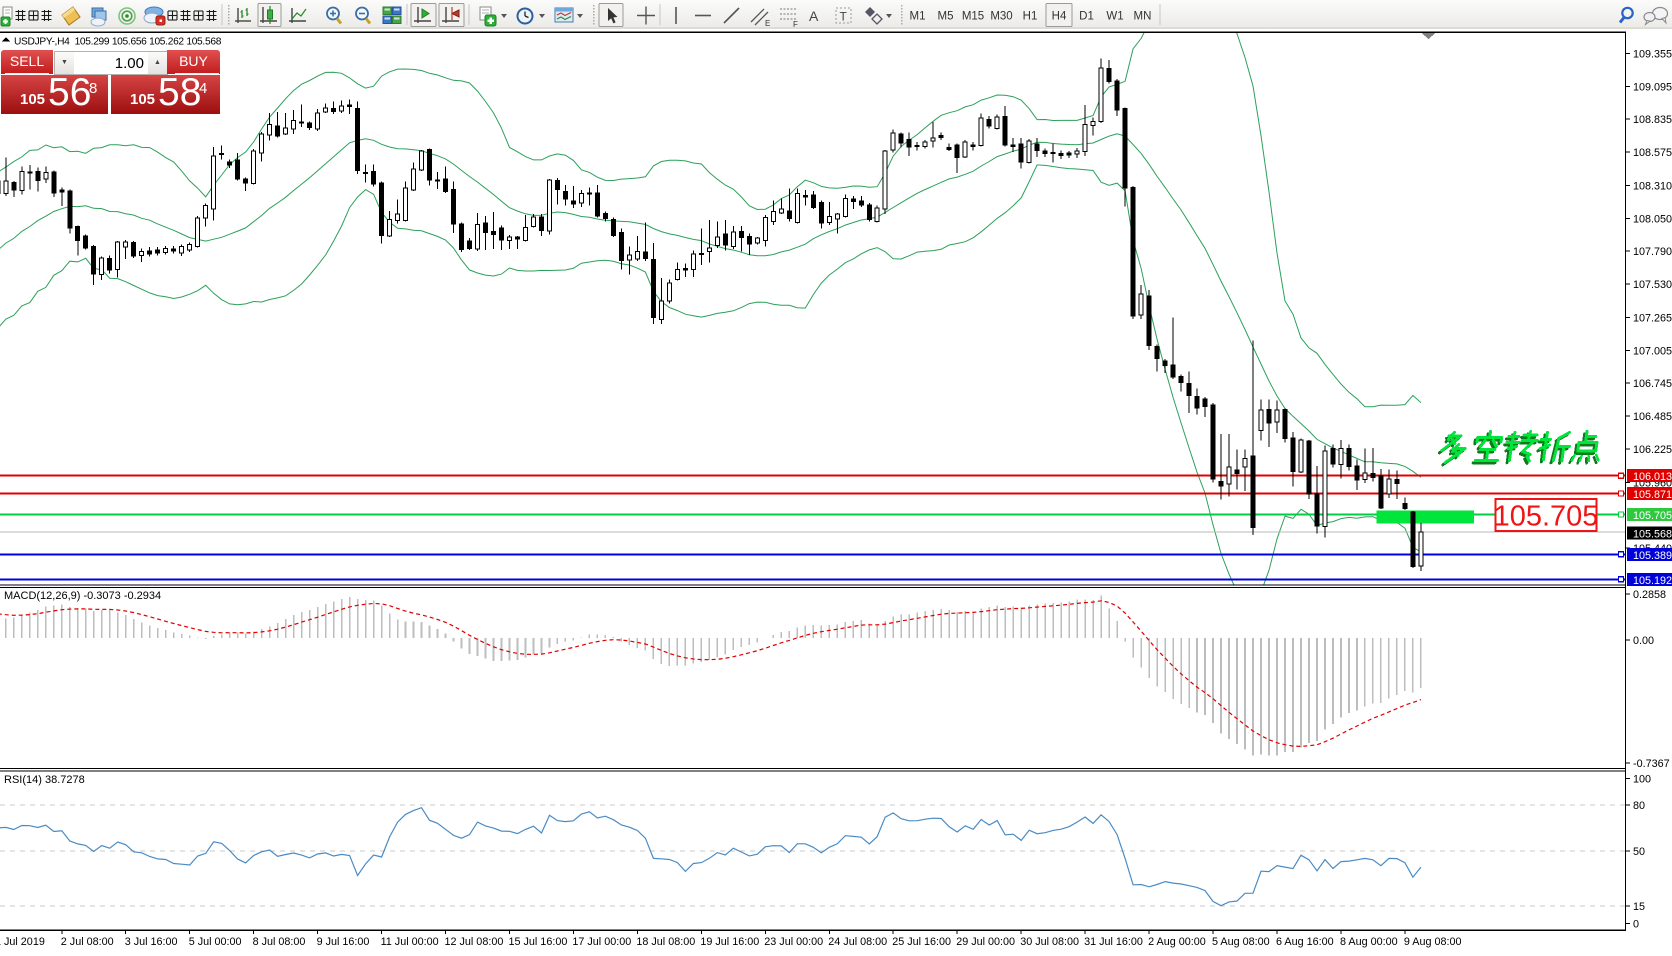 Image resolution: width=1672 pixels, height=956 pixels. I want to click on svg-text: 100, so click(1642, 780).